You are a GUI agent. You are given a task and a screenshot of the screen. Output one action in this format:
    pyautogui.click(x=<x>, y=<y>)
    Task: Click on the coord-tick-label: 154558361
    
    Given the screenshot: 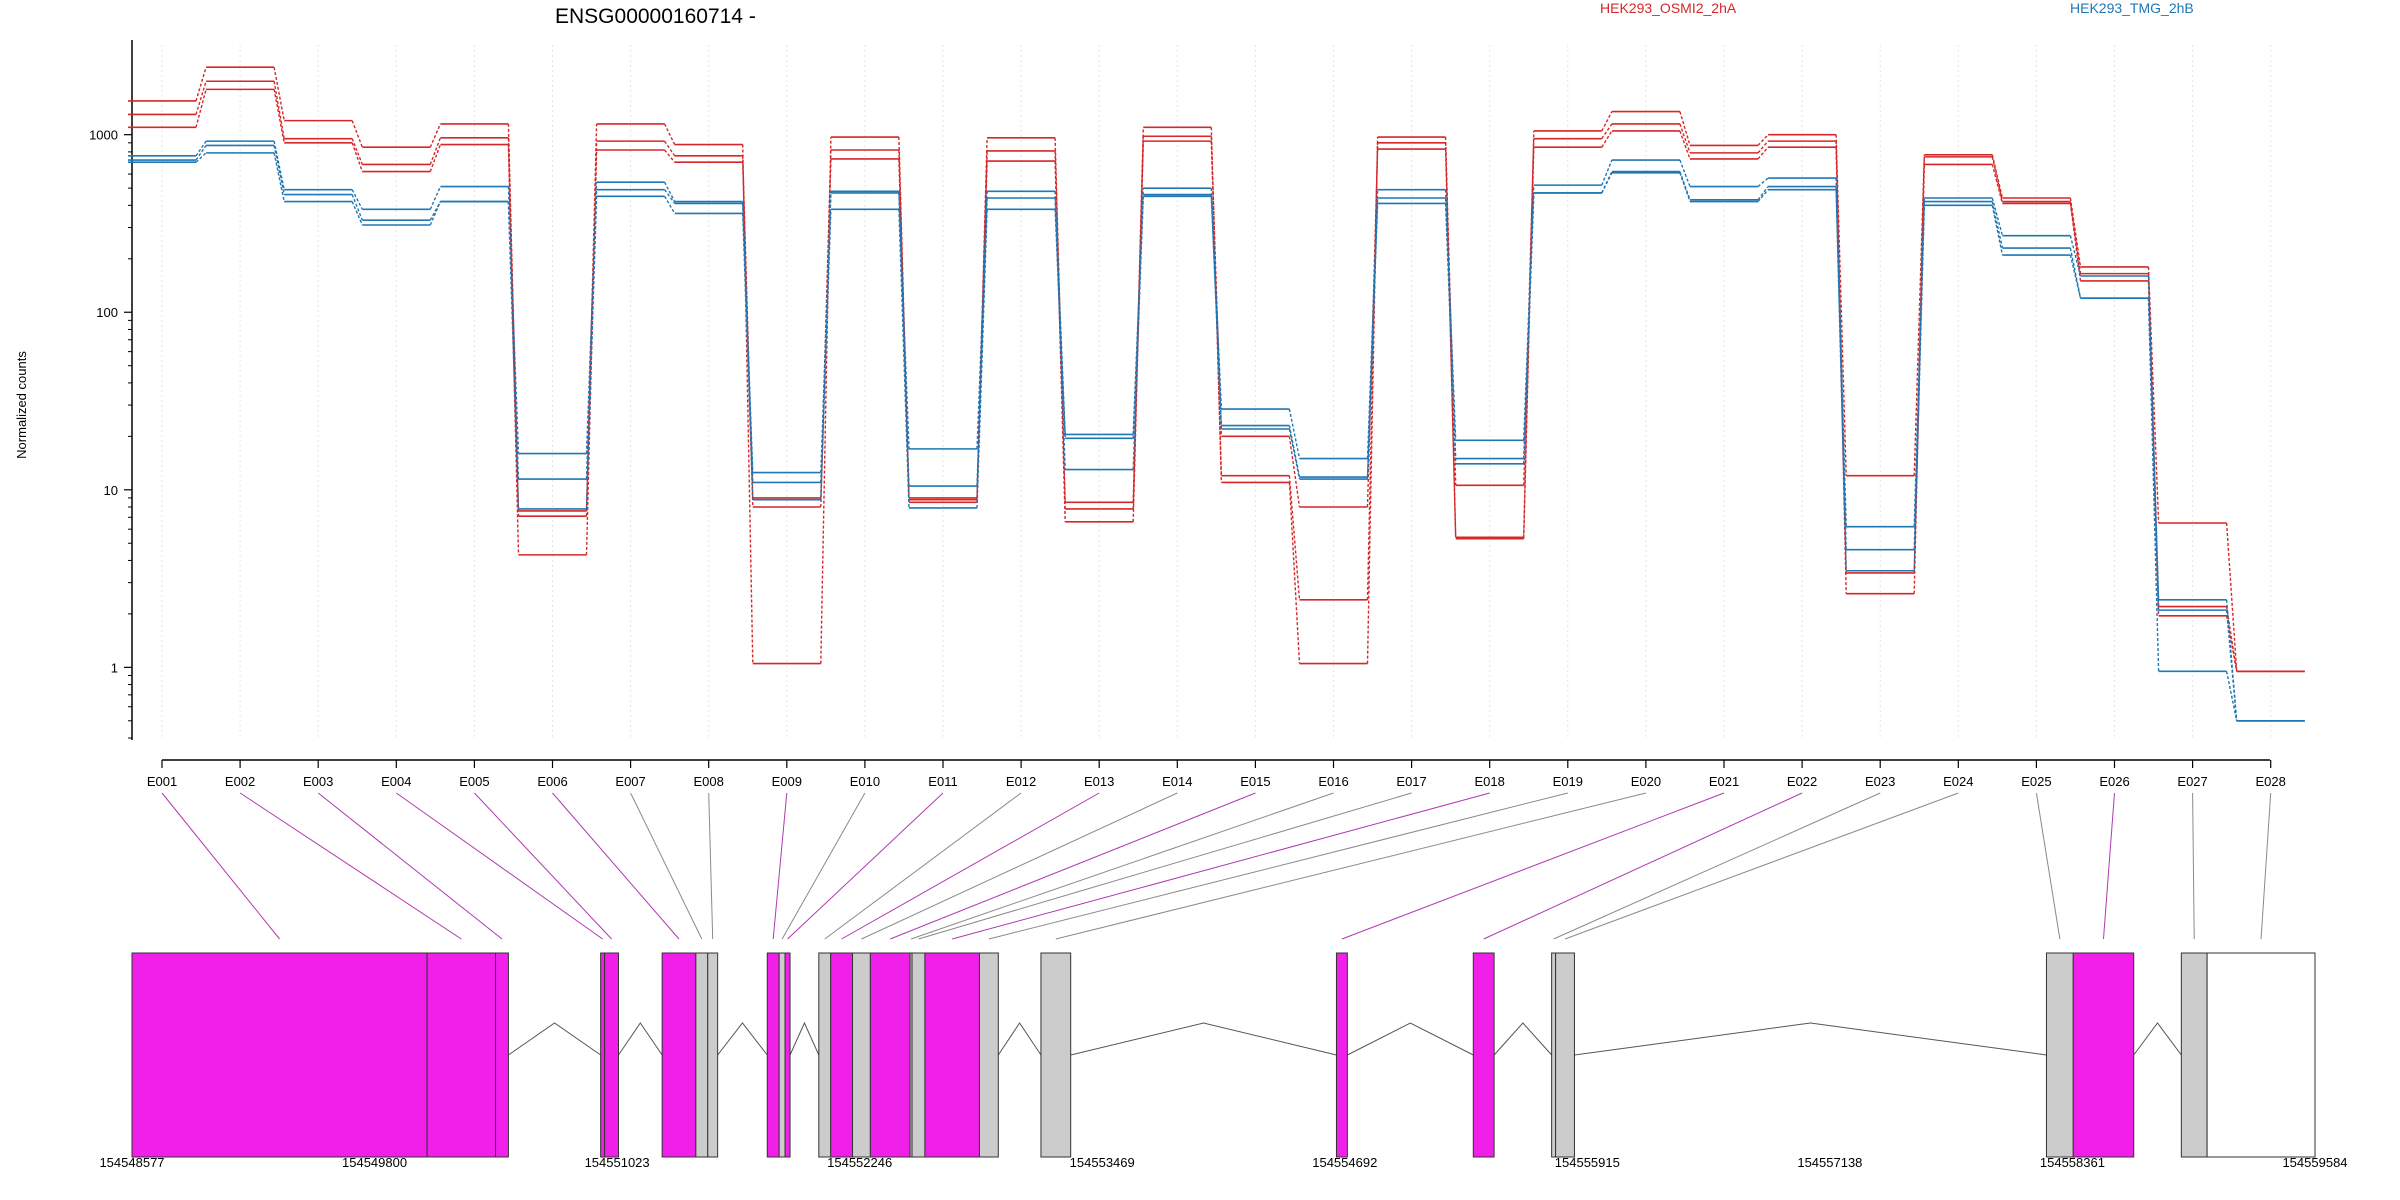 What is the action you would take?
    pyautogui.click(x=2072, y=1162)
    